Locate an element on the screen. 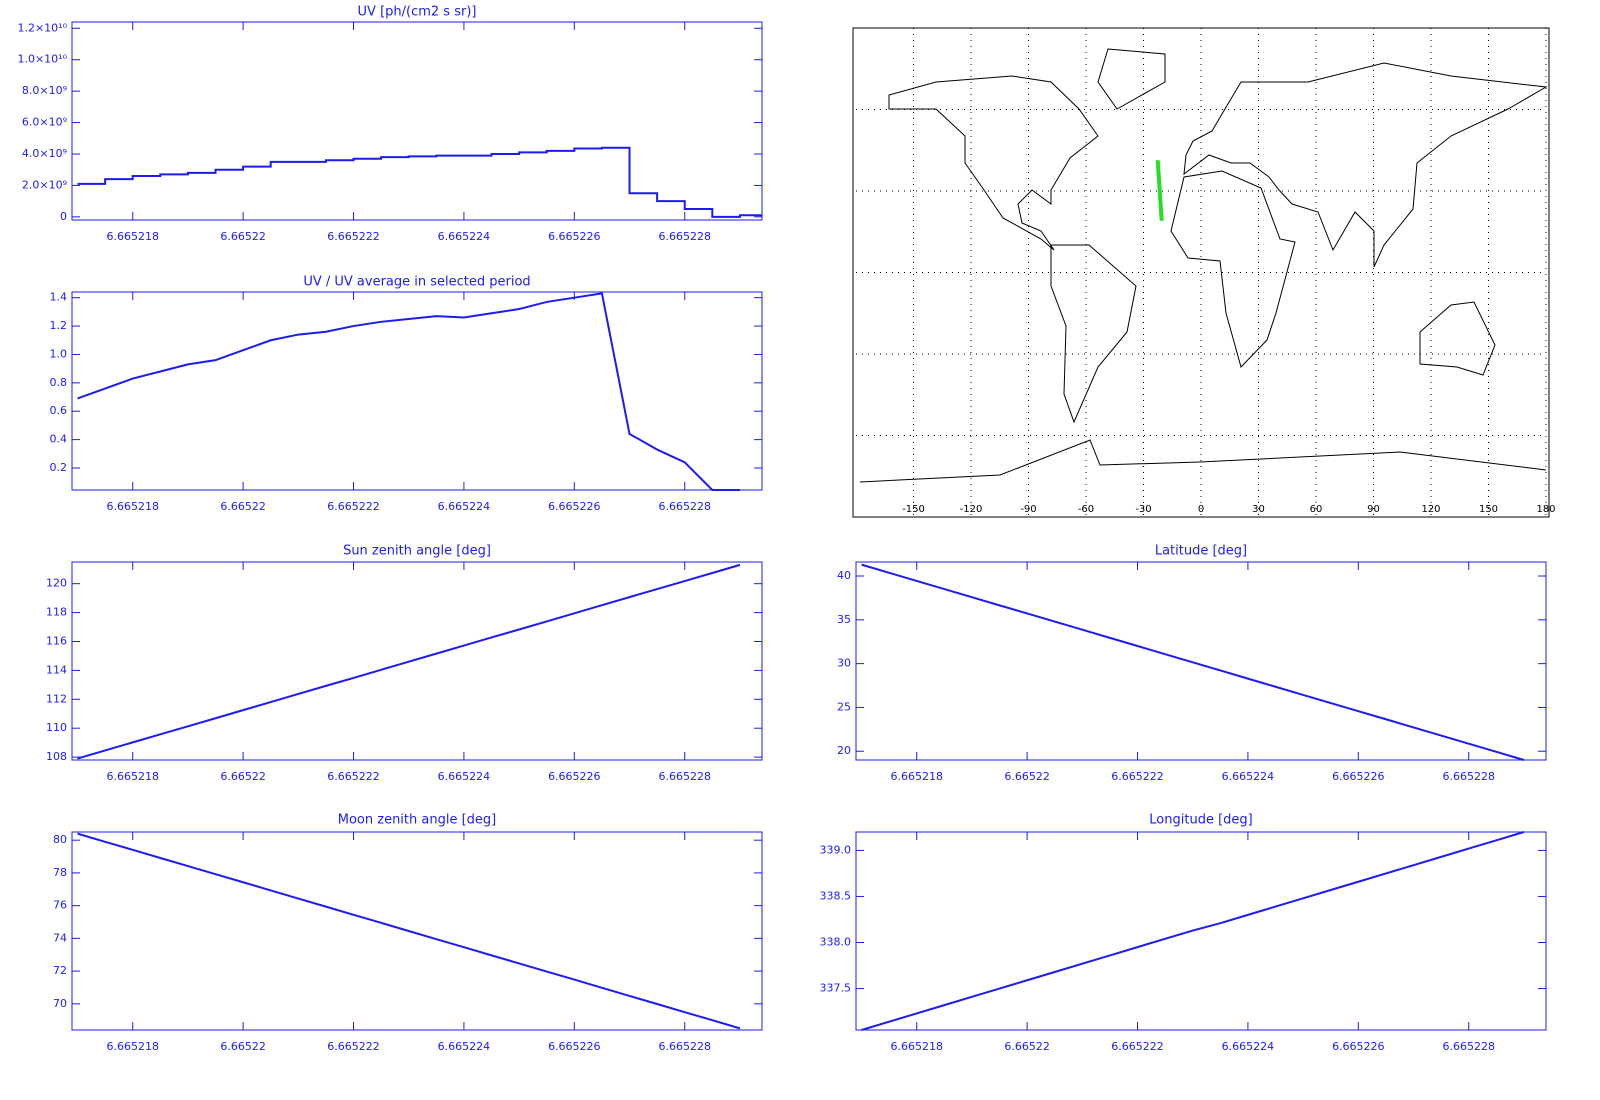 The width and height of the screenshot is (1600, 1100). y-tick-label: 2.0×10⁹ is located at coordinates (44, 184).